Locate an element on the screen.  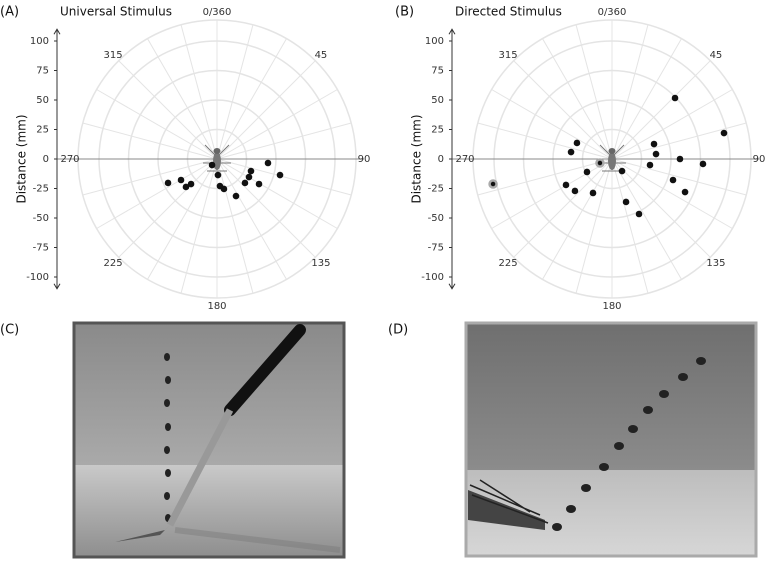
fly-body is located at coordinates (612, 161).